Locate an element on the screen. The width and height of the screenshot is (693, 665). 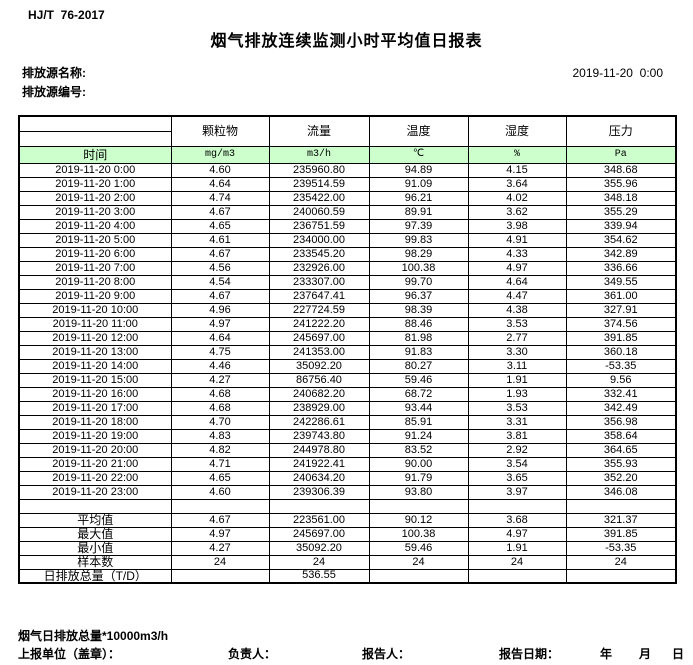
value-cell: 235422.00 is located at coordinates (319, 198).